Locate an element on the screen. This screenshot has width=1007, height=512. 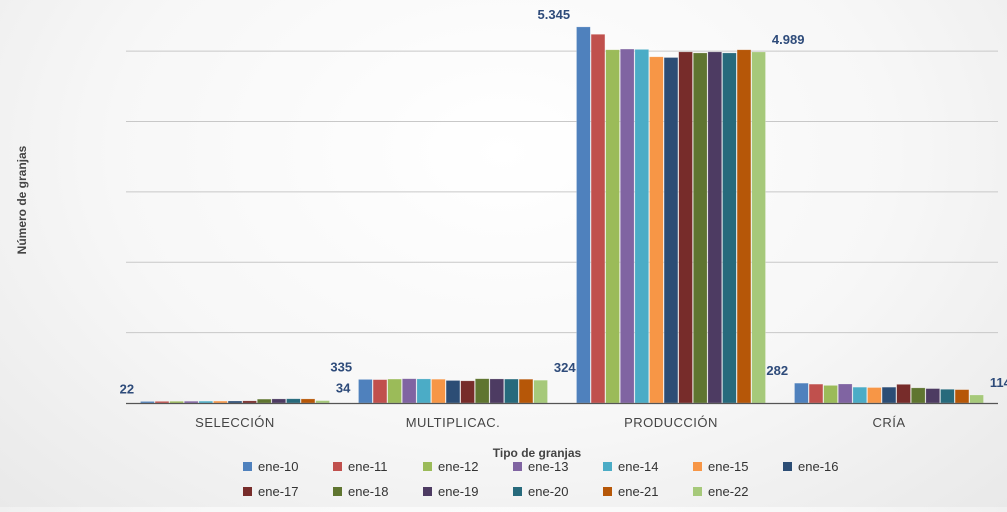
legend-label: ene-20 is located at coordinates (548, 491).